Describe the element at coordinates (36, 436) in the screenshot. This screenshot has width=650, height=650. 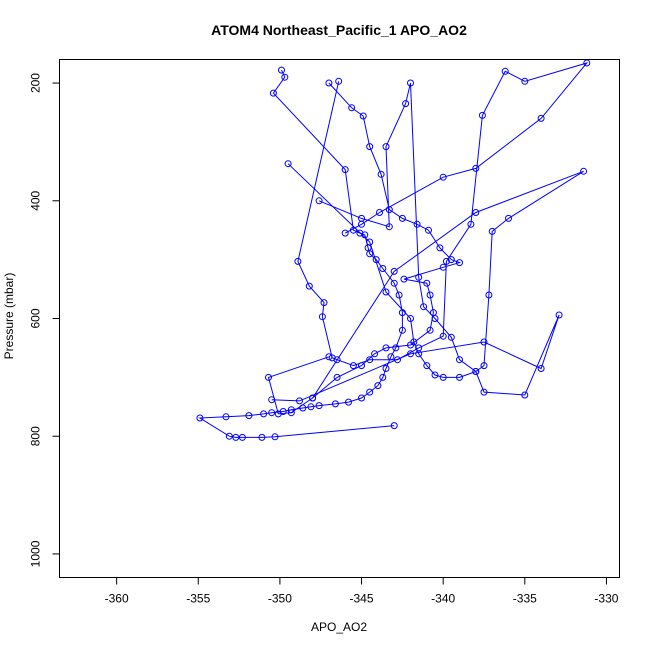
I see `y-tick-label: 800` at that location.